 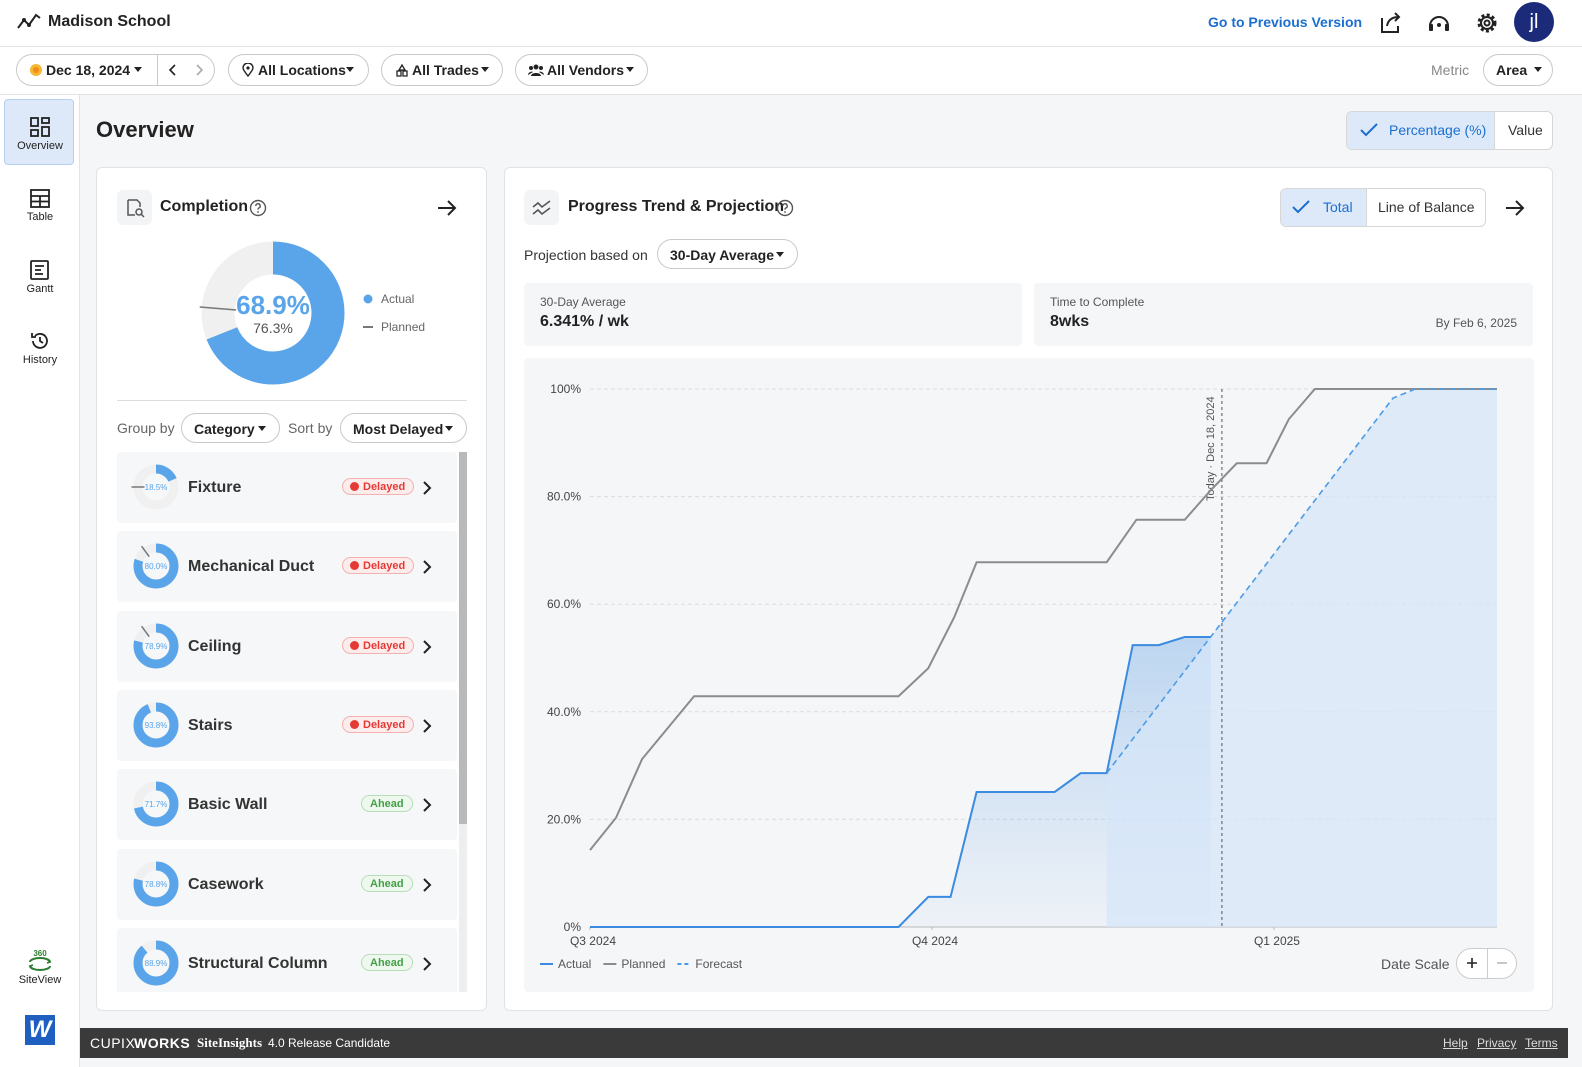 What do you see at coordinates (1439, 23) in the screenshot?
I see `support-icon` at bounding box center [1439, 23].